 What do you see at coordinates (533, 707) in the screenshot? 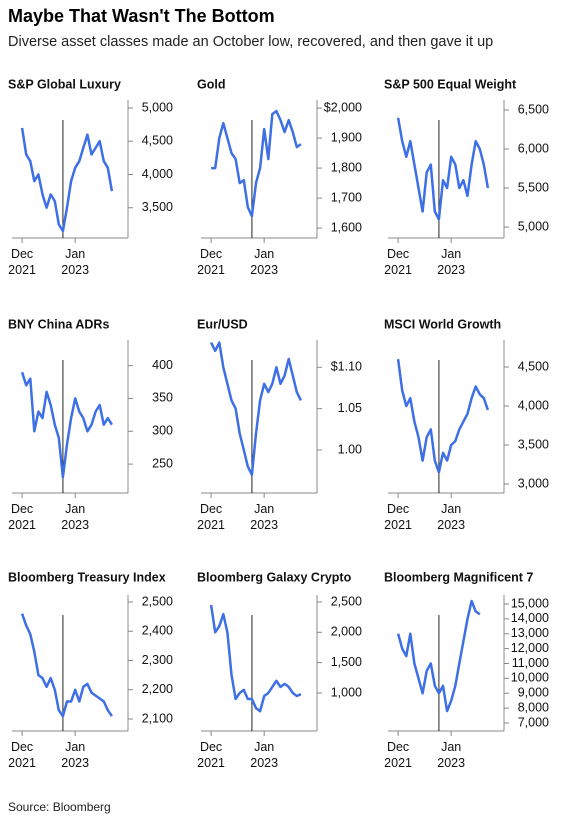
I see `y-tick-label: 8,000` at bounding box center [533, 707].